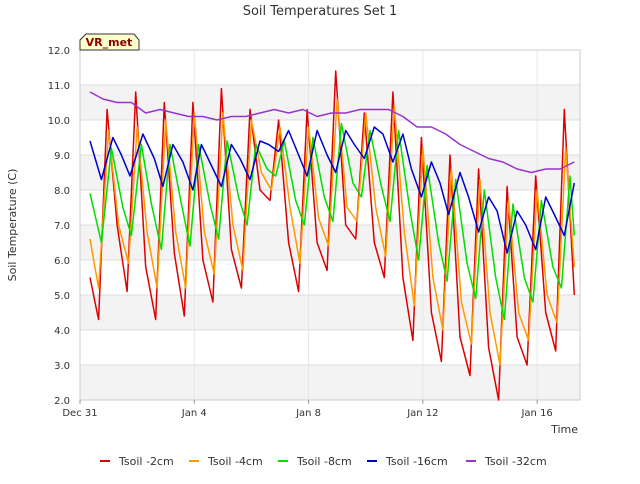  I want to click on legend-label: Tsoil -32cm, so click(515, 461).